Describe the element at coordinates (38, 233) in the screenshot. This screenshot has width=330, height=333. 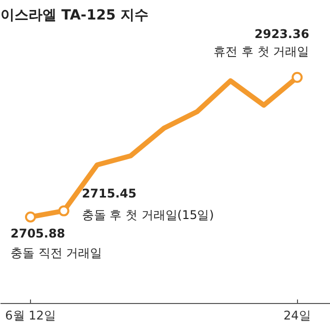
I see `data-label: 2705.88` at that location.